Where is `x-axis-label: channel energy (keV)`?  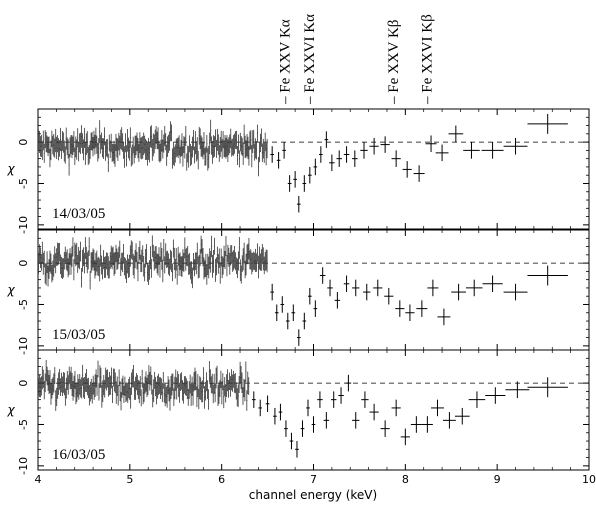
x-axis-label: channel energy (keV) is located at coordinates (313, 495).